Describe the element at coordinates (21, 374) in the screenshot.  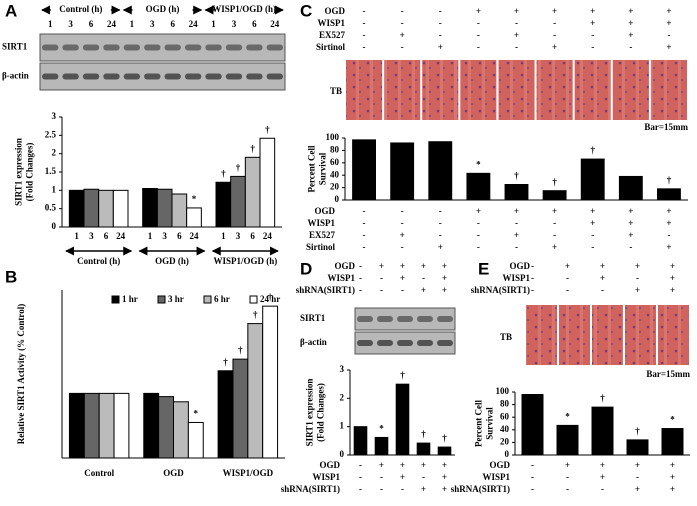
I see `y-axis-label: Relative SIRT1 Activity (% Control)` at that location.